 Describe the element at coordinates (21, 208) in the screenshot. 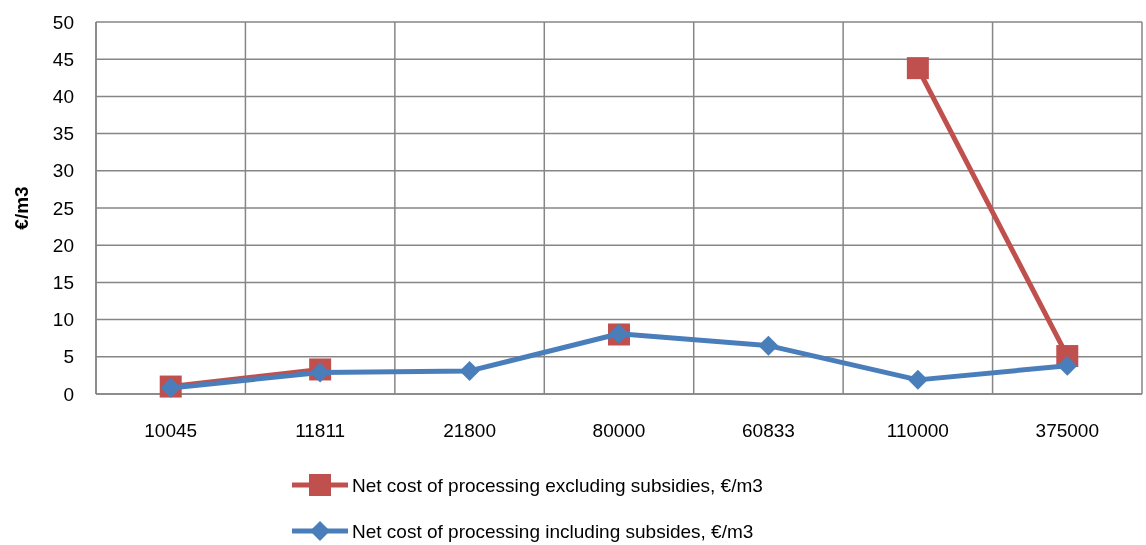

I see `y-axis-title: €/m3` at that location.